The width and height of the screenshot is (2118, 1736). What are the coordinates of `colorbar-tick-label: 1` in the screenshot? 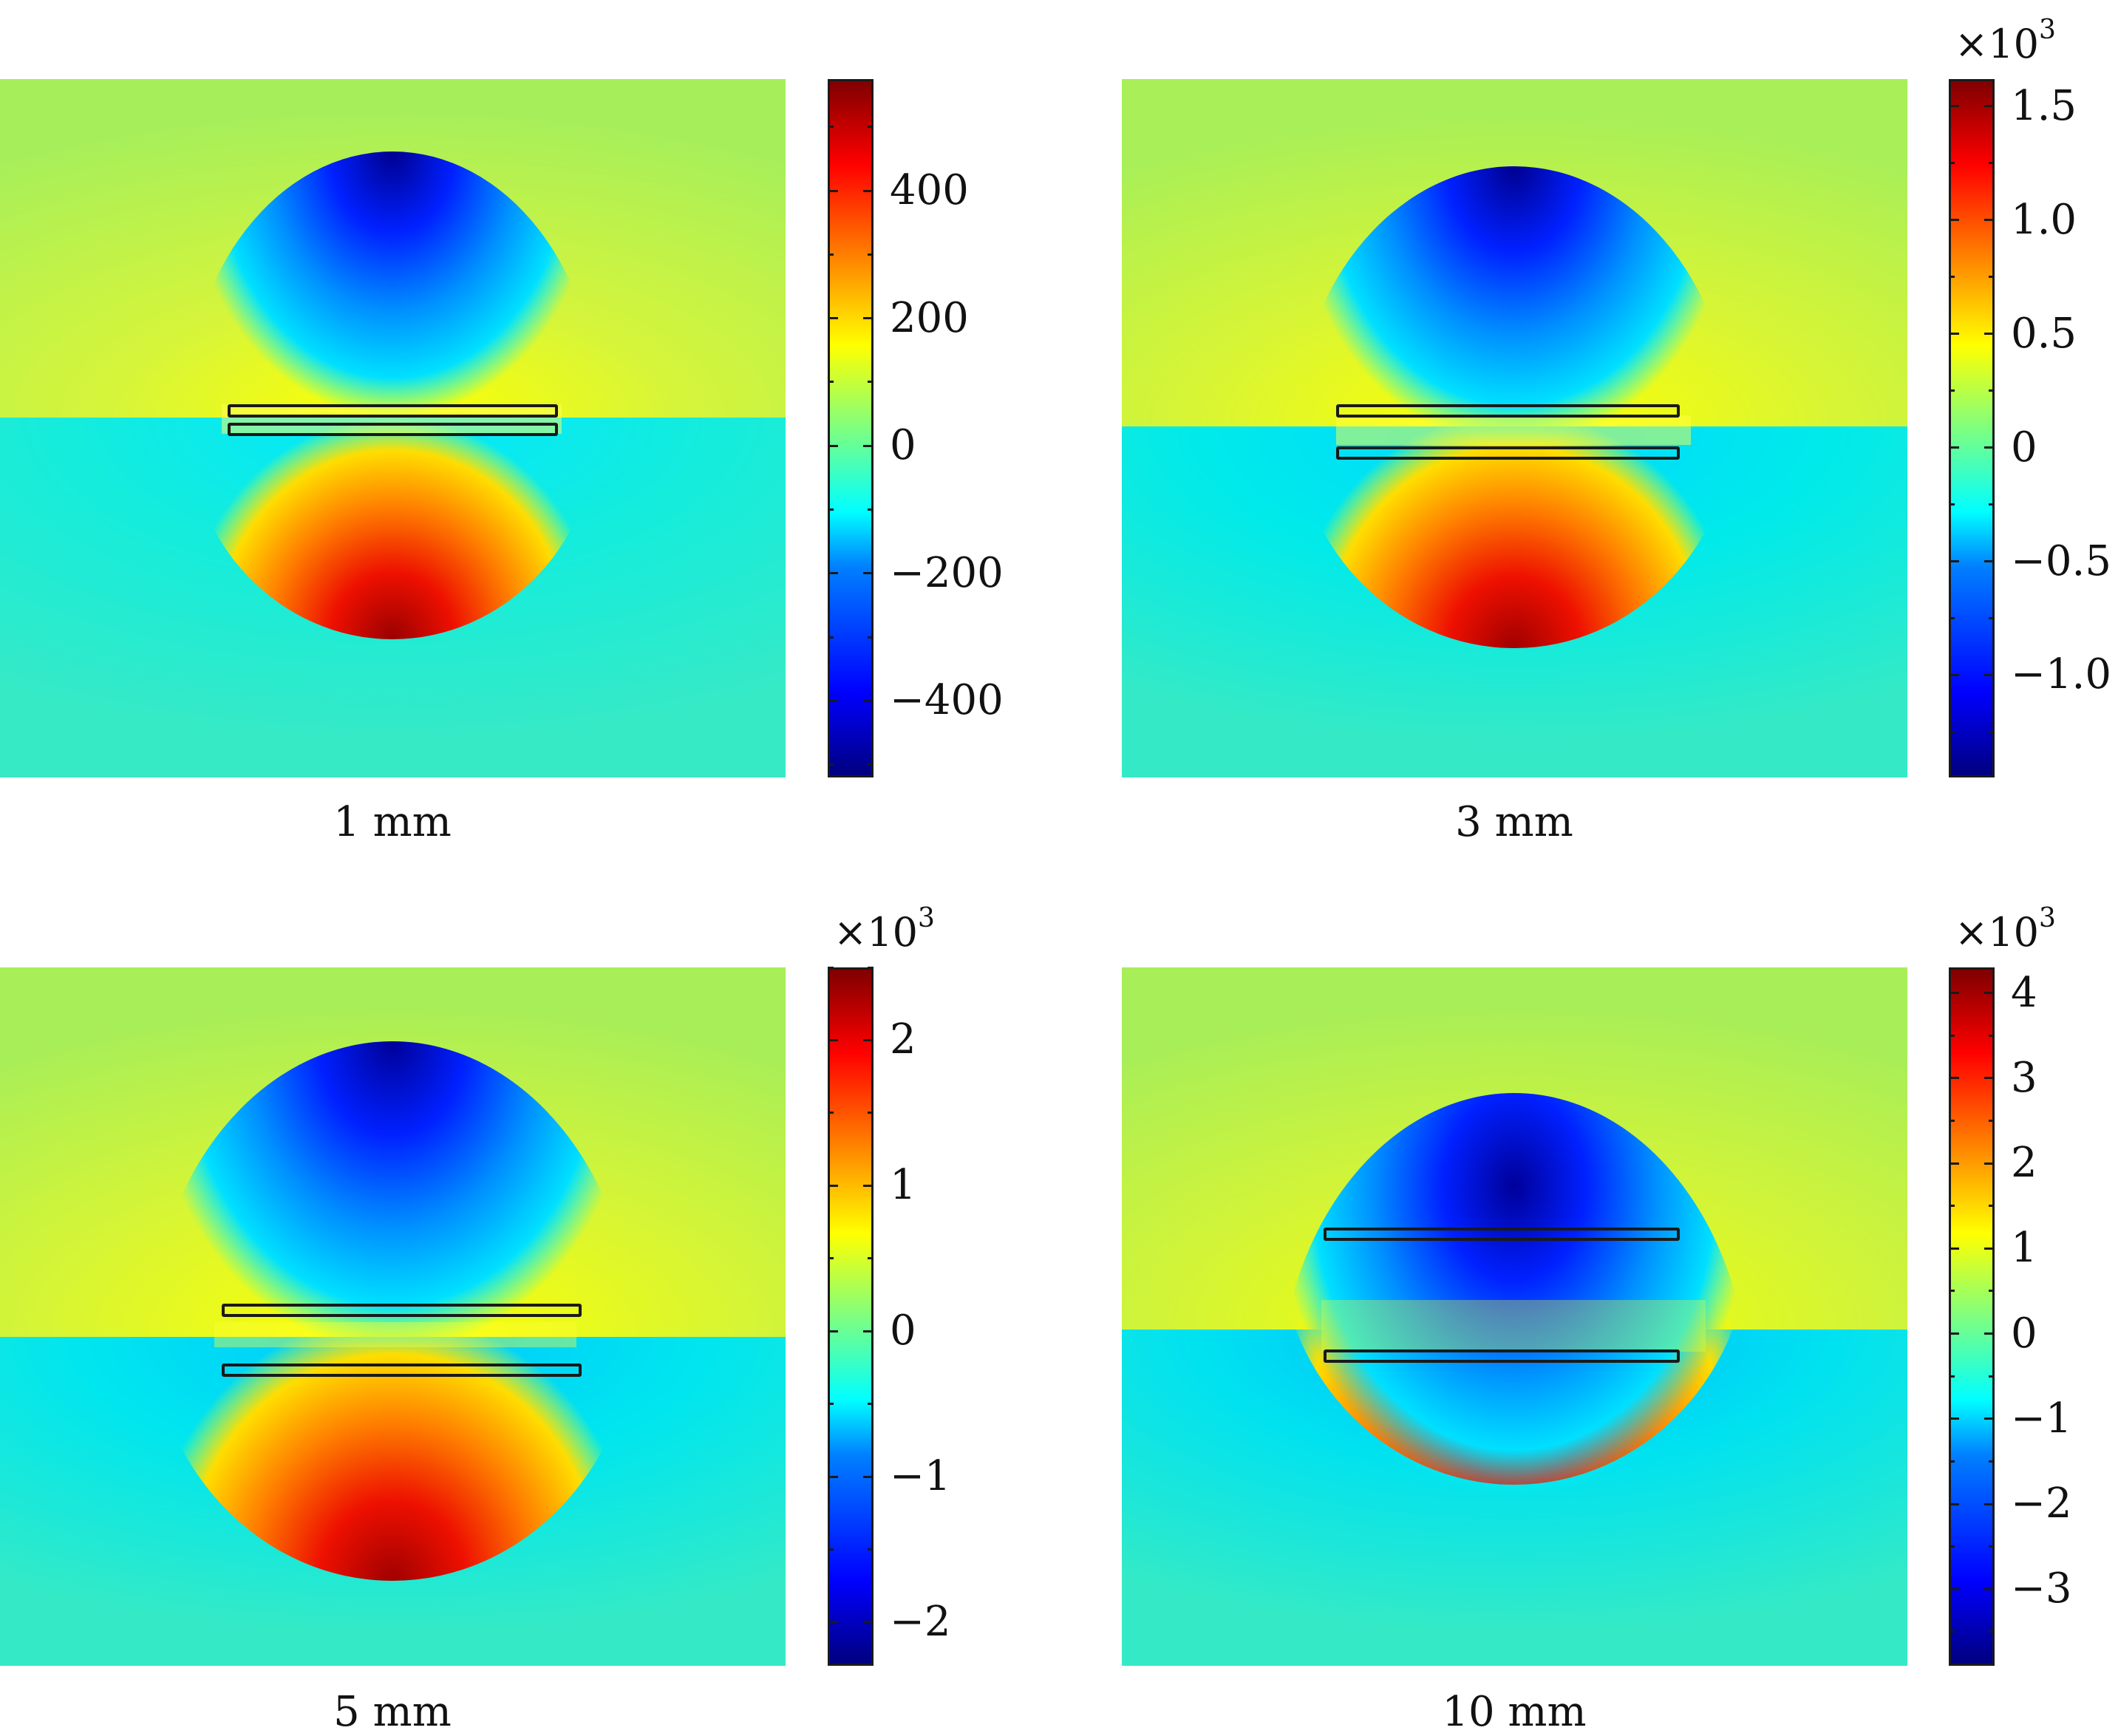 It's located at (903, 1185).